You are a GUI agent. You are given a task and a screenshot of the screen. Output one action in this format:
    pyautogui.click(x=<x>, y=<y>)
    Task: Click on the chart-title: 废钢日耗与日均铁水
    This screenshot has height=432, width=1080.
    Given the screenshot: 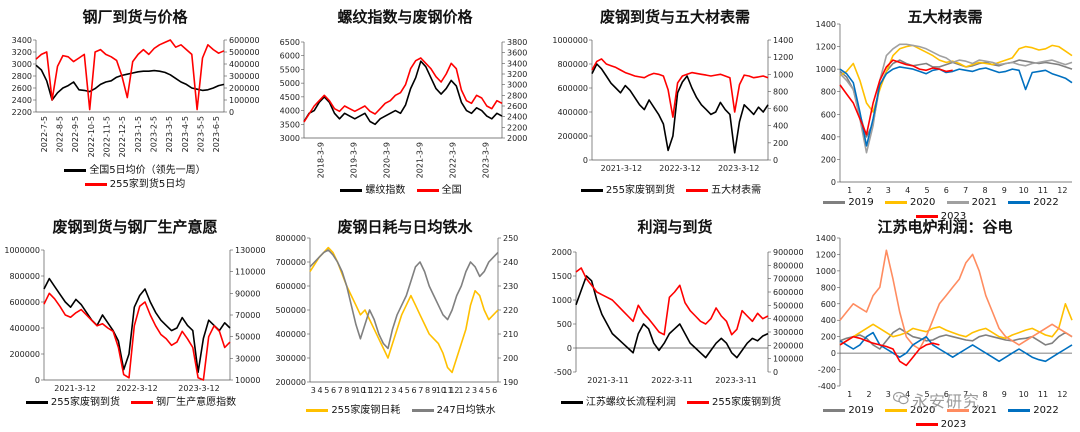 What is the action you would take?
    pyautogui.click(x=405, y=227)
    